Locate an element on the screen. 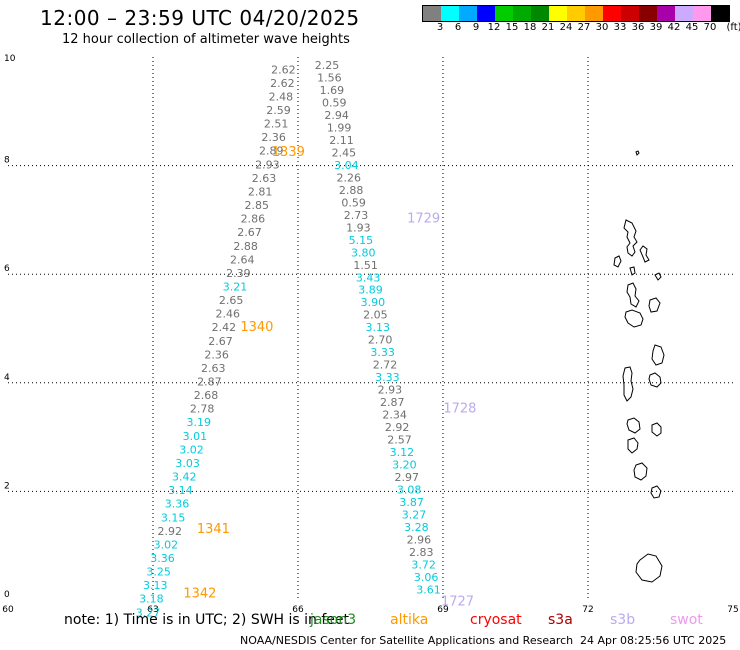  wave-height-label: 2.86 is located at coordinates (253, 219).